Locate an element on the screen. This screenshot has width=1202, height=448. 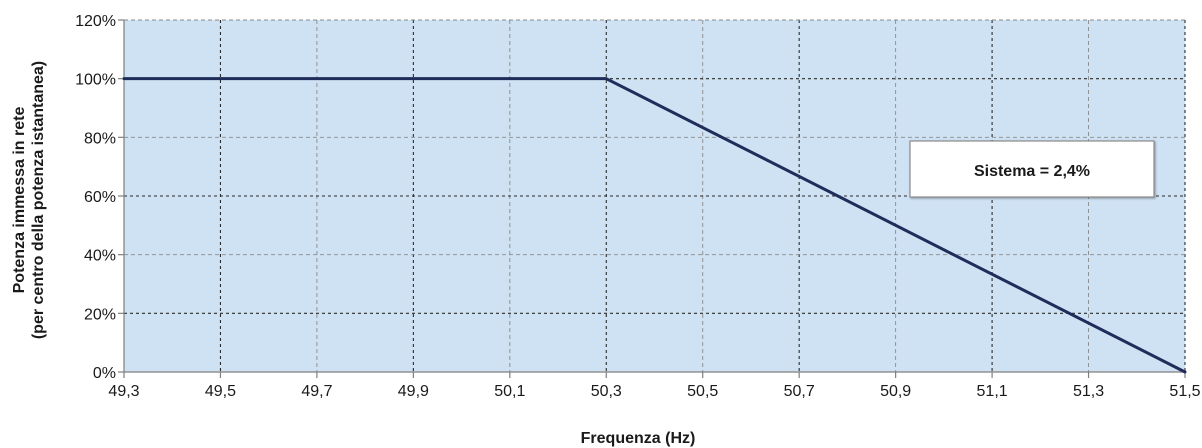
y-tick-labels: 0% 20% 40% 60% 80% 100% 120% is located at coordinates (95, 197).